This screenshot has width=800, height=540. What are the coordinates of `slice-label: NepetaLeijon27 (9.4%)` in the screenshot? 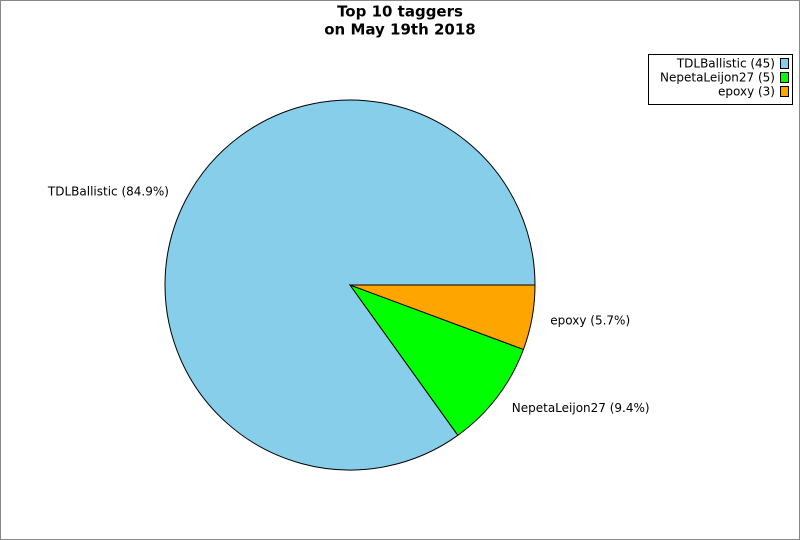 It's located at (581, 408).